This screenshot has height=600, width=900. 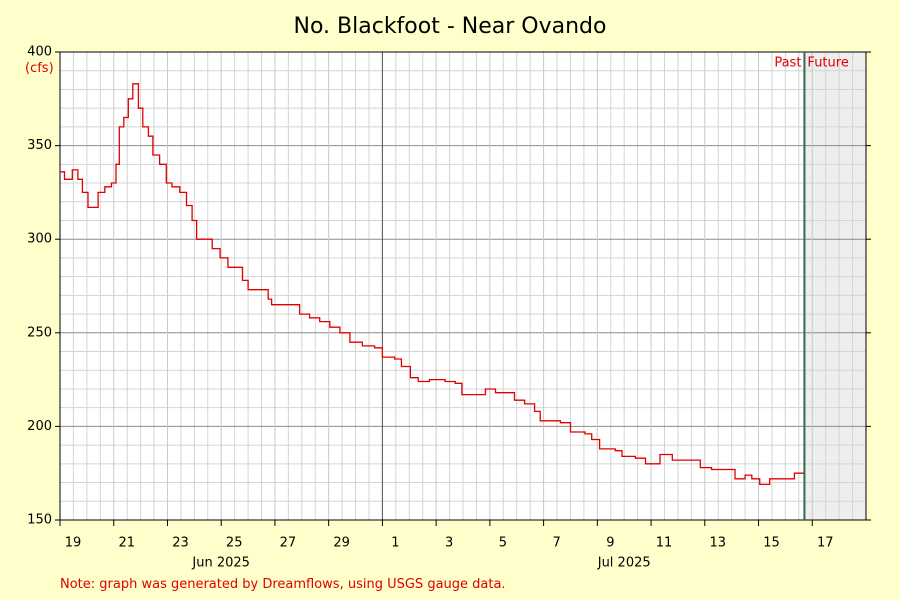 What do you see at coordinates (39, 426) in the screenshot?
I see `y-tick-label: 200` at bounding box center [39, 426].